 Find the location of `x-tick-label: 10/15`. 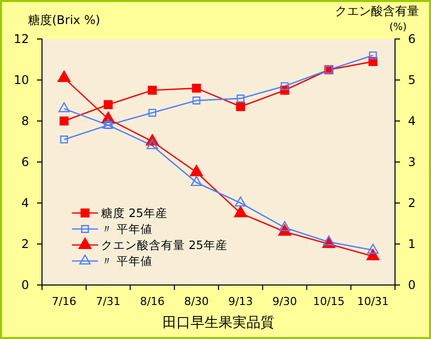

x-tick-label: 10/15 is located at coordinates (328, 301).